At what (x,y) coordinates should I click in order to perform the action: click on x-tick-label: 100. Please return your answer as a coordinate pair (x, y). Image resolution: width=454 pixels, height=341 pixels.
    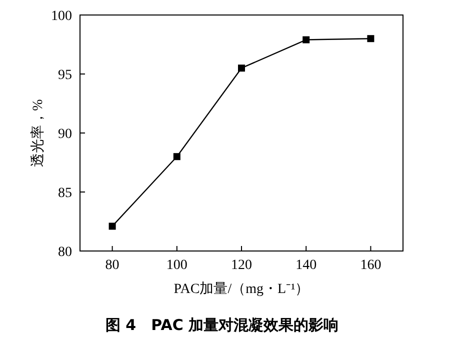
    Looking at the image, I should click on (177, 265).